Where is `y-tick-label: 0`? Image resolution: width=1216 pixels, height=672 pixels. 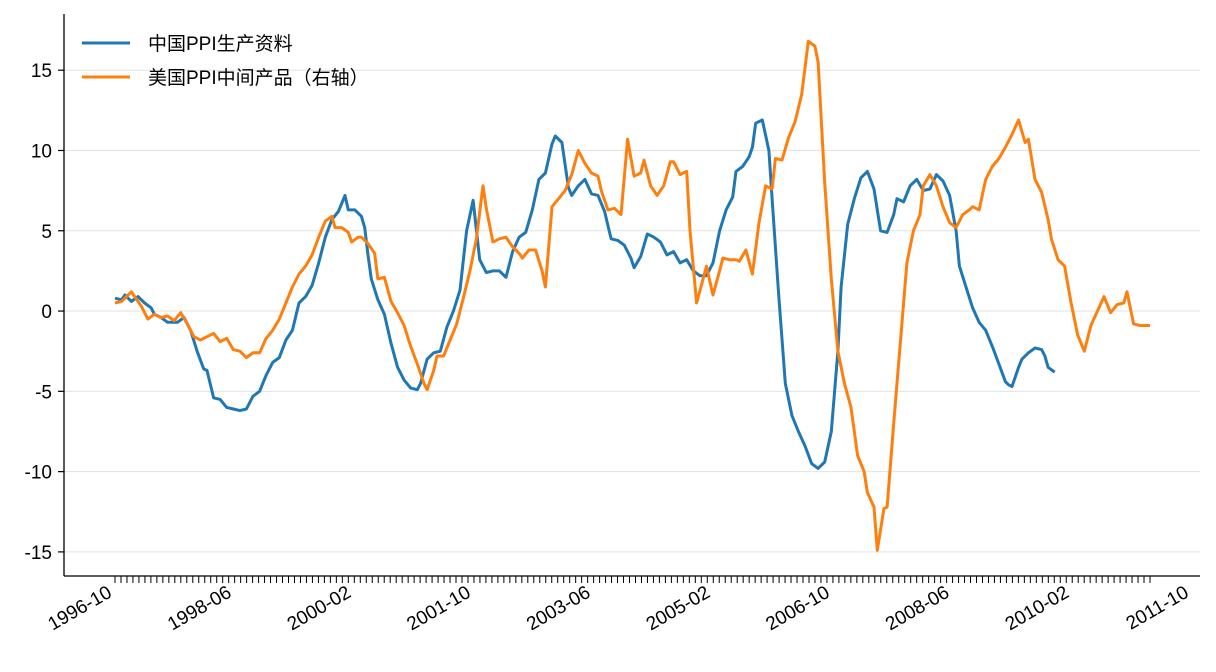 y-tick-label: 0 is located at coordinates (46, 312).